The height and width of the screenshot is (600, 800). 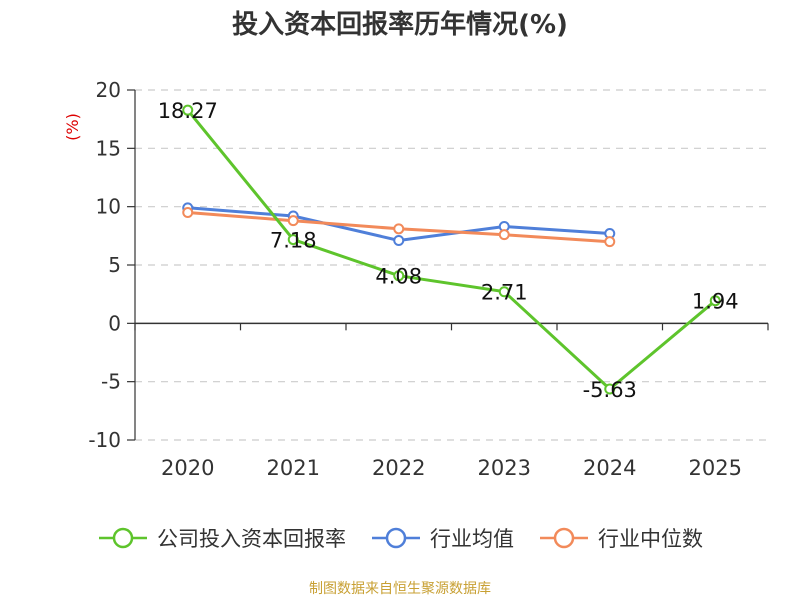 I want to click on legend-item: 行业均值, so click(x=442, y=538).